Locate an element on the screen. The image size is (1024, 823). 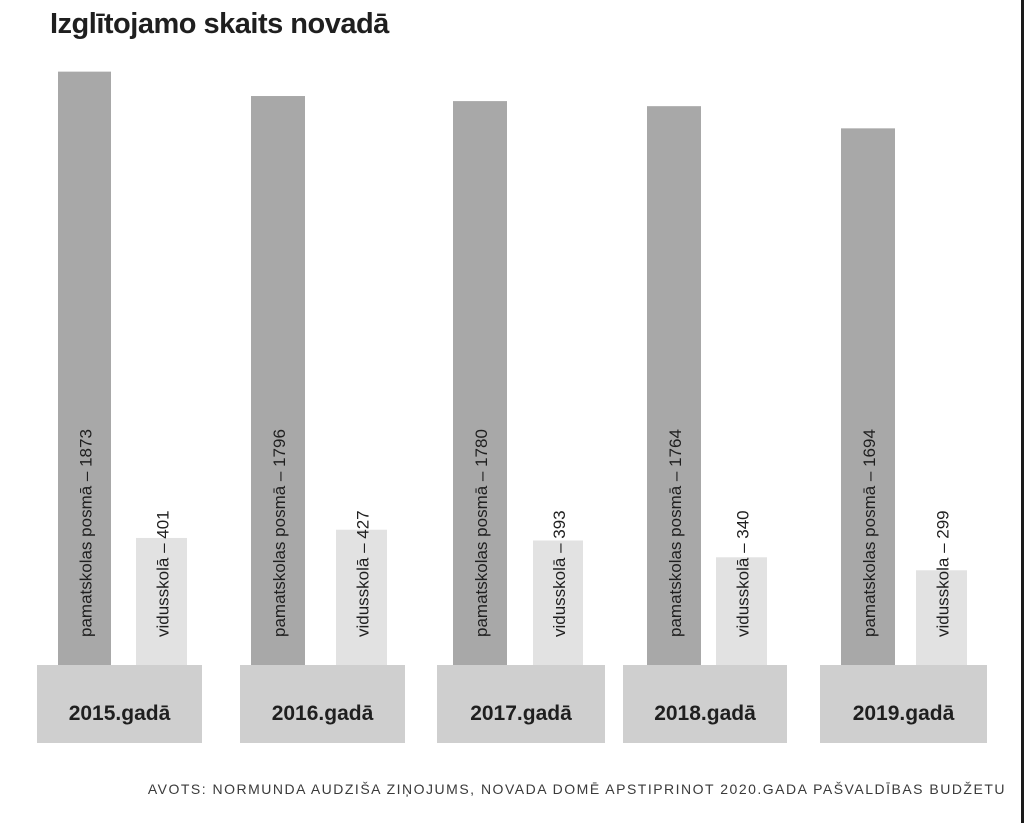
bar-label: pamatskolas posmā – 1780 is located at coordinates (481, 533).